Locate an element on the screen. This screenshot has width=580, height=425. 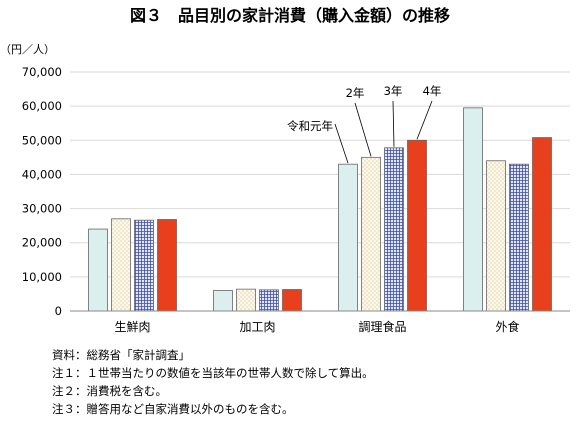
y-tick-label: 70,000 is located at coordinates (42, 72).